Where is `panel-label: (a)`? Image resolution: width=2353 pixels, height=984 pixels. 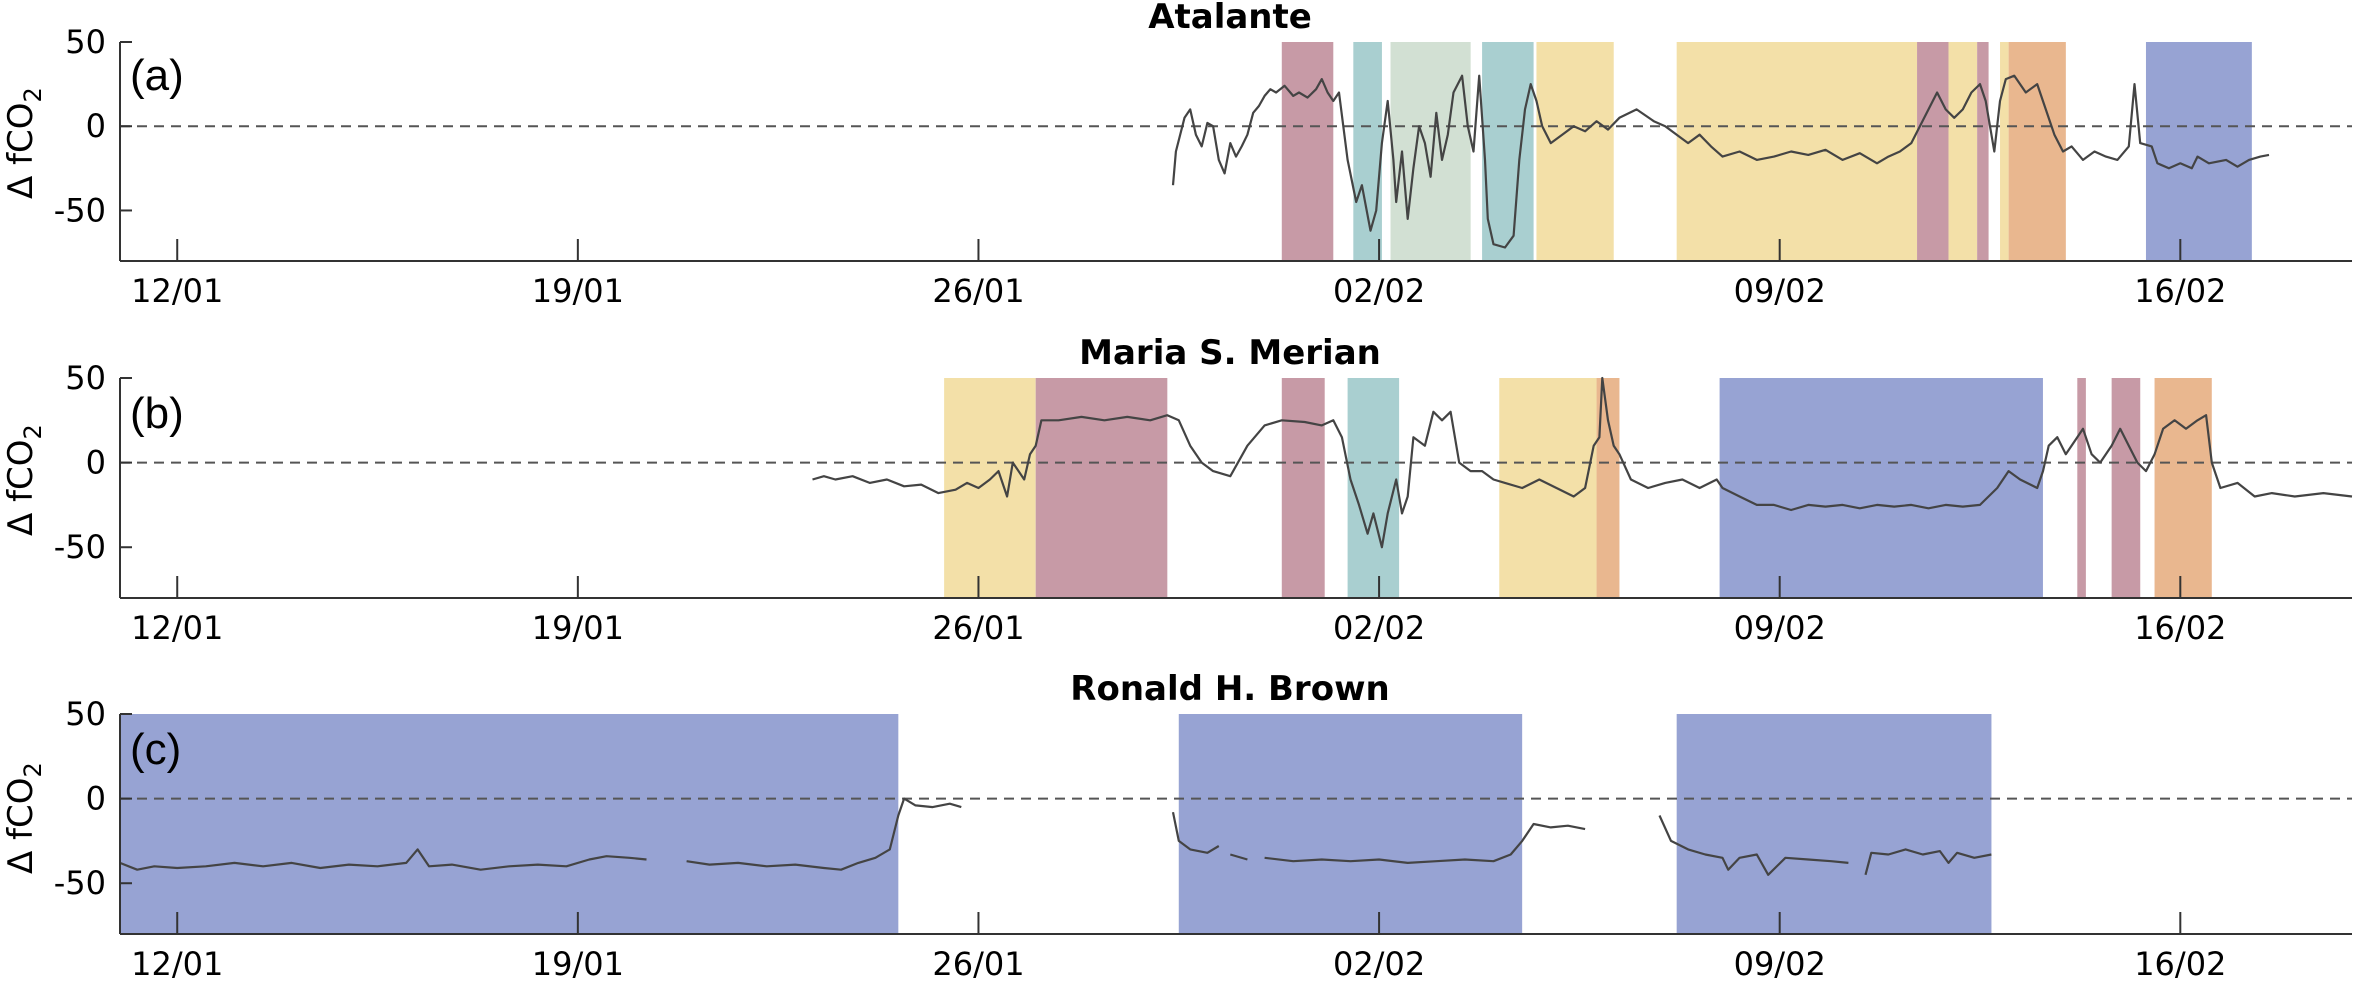
panel-label: (a) is located at coordinates (157, 75).